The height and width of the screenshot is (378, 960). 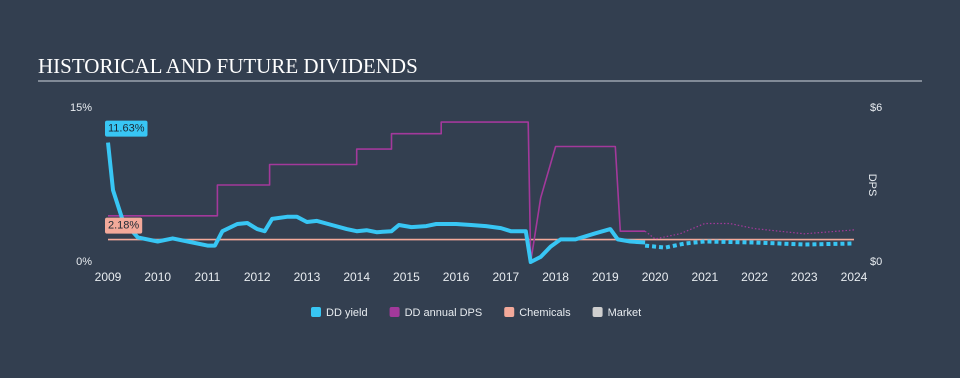 I want to click on x-tick-label: 2023, so click(x=804, y=277).